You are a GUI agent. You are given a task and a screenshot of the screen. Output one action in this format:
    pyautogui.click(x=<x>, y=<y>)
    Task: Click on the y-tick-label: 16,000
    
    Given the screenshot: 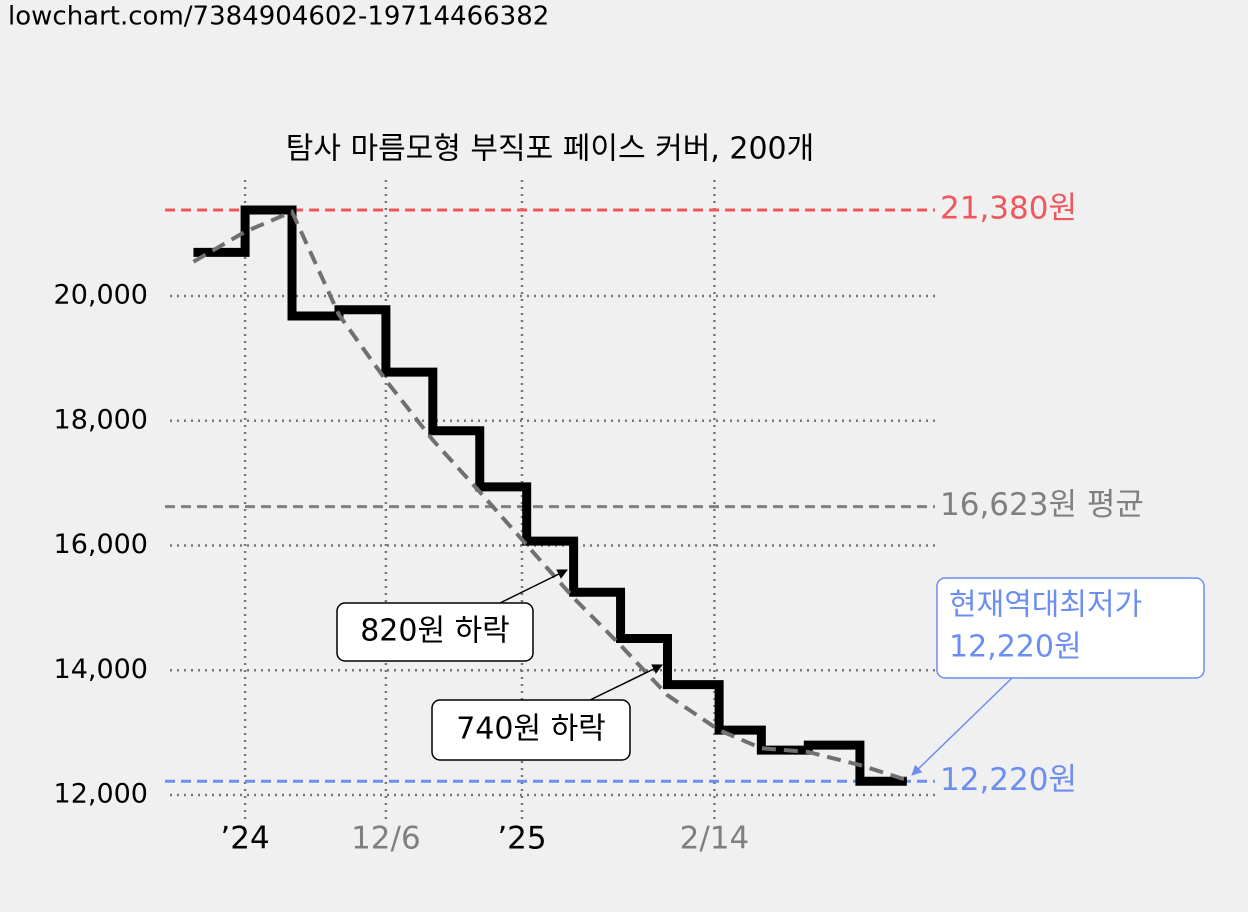 What is the action you would take?
    pyautogui.click(x=101, y=544)
    